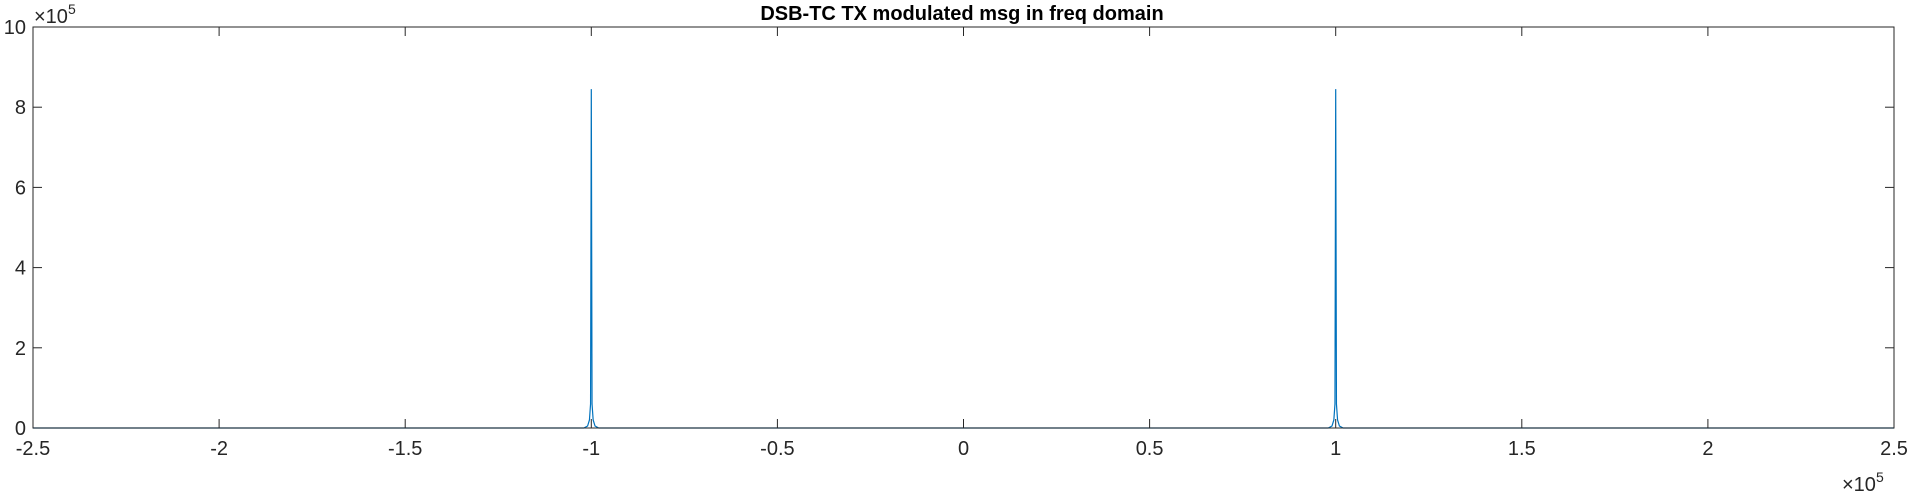 The image size is (1908, 494). Describe the element at coordinates (20, 429) in the screenshot. I see `y-tick-label: 0` at that location.